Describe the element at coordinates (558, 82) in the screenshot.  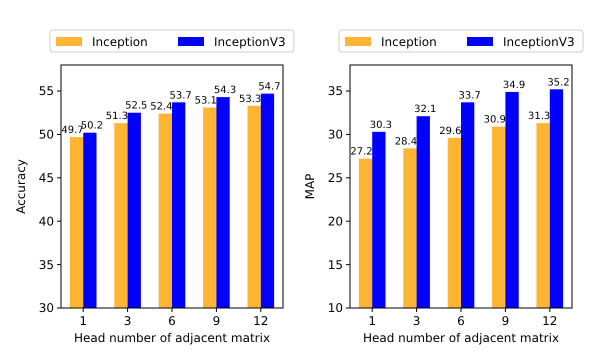
I see `data-label: 35.2` at that location.